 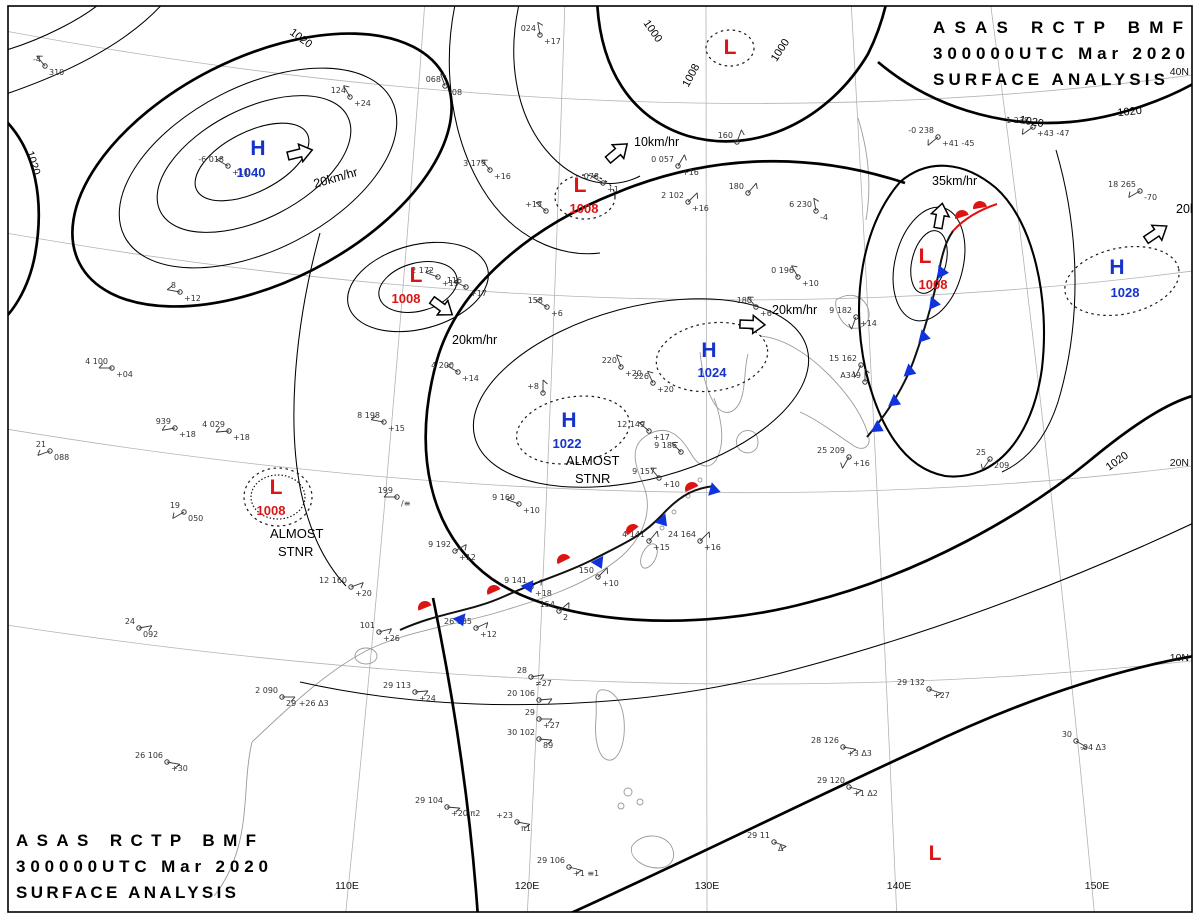 I want to click on svg-text: 160, so click(x=725, y=135).